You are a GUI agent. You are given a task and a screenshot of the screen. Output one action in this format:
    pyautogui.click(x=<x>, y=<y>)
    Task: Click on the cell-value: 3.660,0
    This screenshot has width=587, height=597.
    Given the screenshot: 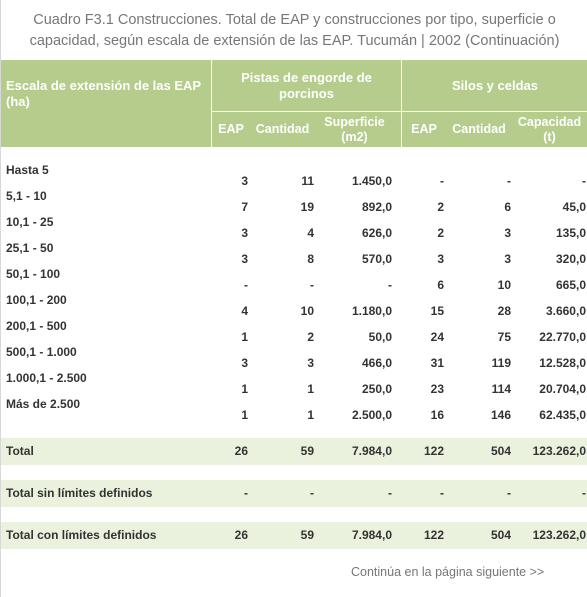 What is the action you would take?
    pyautogui.click(x=565, y=311)
    